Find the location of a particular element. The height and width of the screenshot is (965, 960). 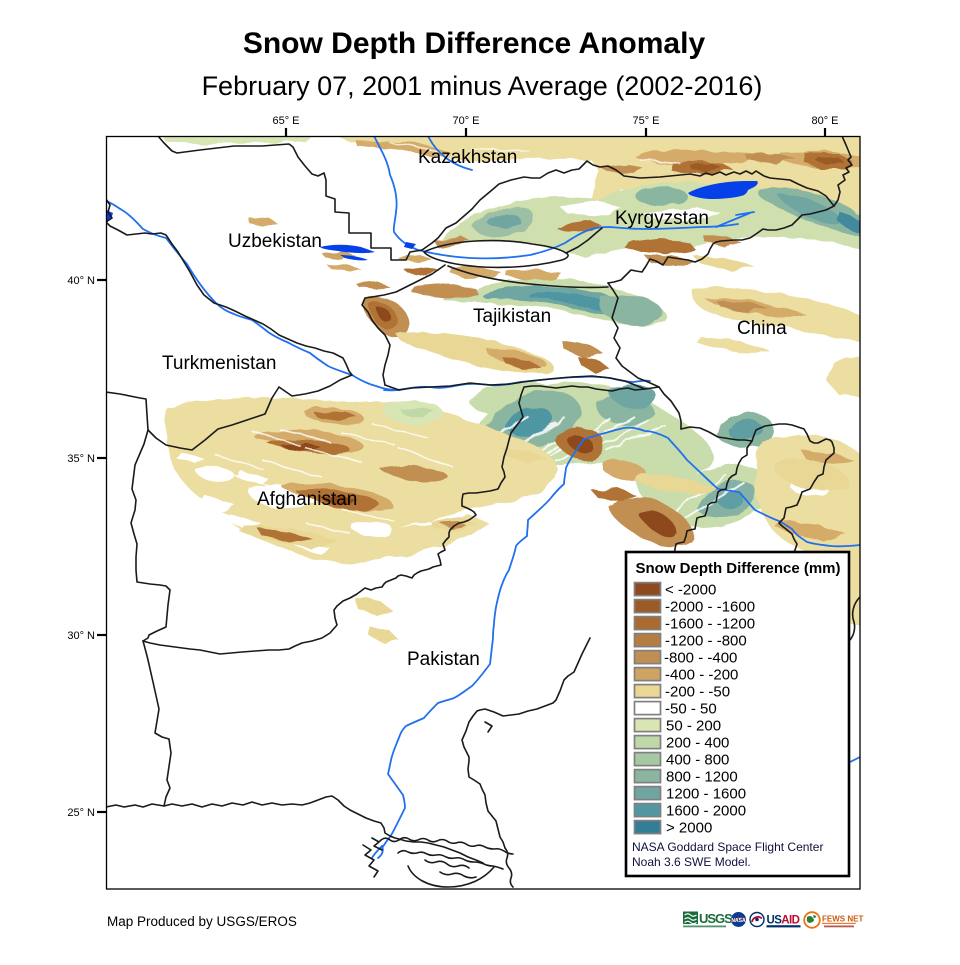

svg-text: 70° E is located at coordinates (465, 121).